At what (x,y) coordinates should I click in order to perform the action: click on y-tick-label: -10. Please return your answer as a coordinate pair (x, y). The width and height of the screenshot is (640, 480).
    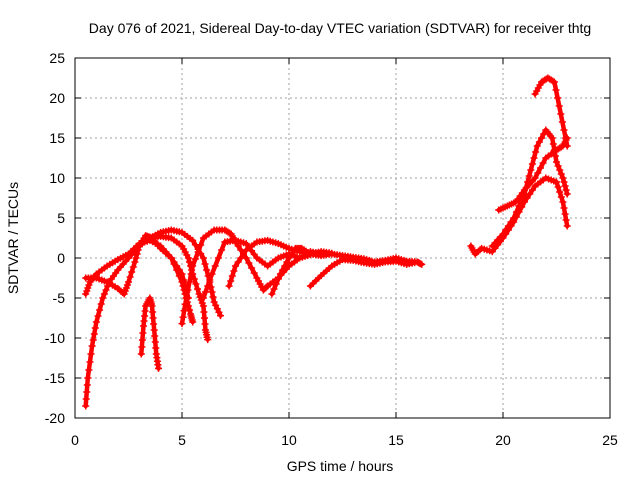
    Looking at the image, I should click on (55, 338).